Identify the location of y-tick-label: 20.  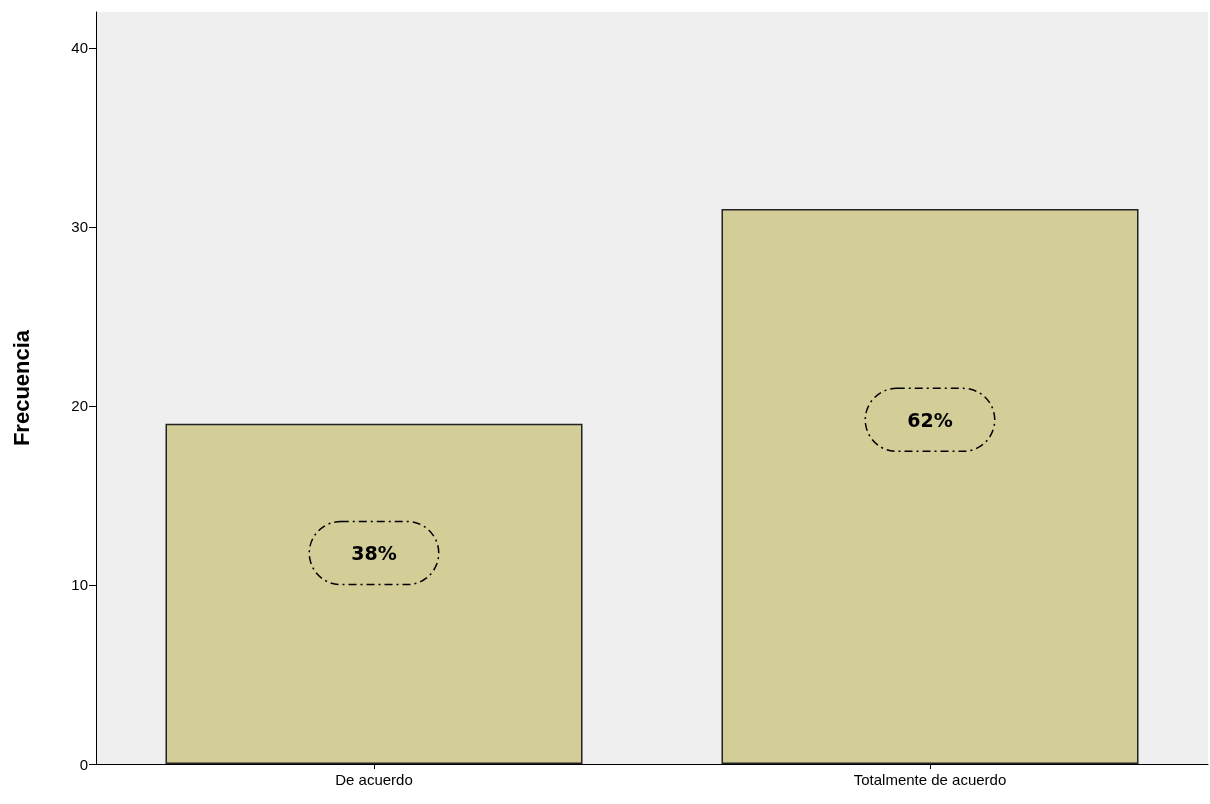
(79, 406).